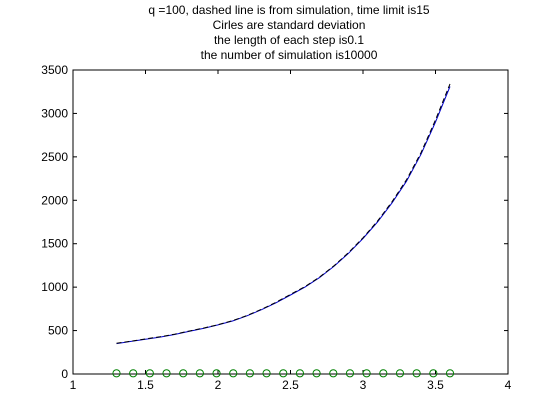  What do you see at coordinates (218, 385) in the screenshot?
I see `x-tick-label: 2` at bounding box center [218, 385].